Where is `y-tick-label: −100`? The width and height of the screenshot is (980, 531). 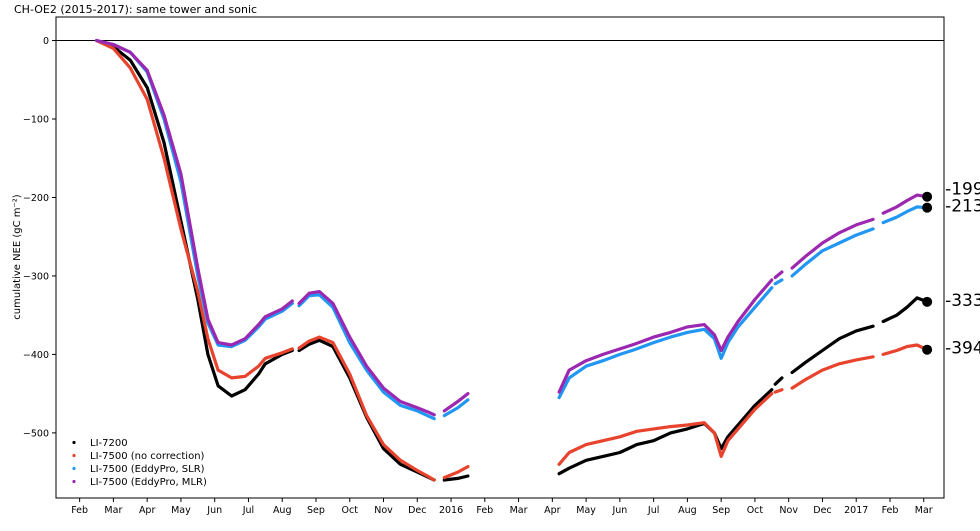 y-tick-label: −100 is located at coordinates (36, 120).